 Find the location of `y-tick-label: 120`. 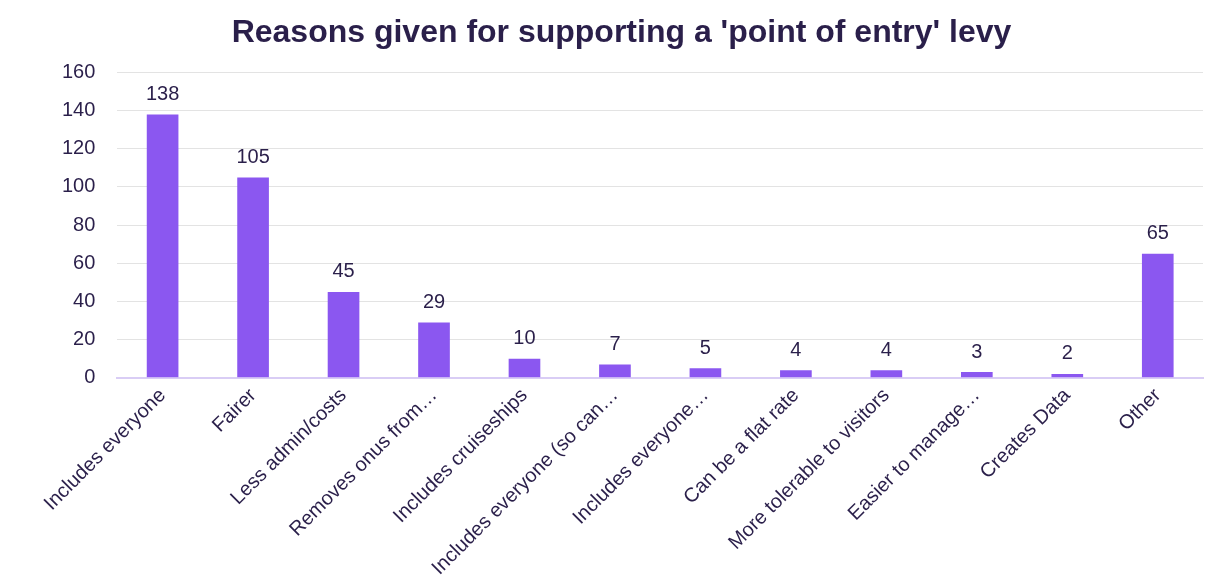

y-tick-label: 120 is located at coordinates (78, 147).